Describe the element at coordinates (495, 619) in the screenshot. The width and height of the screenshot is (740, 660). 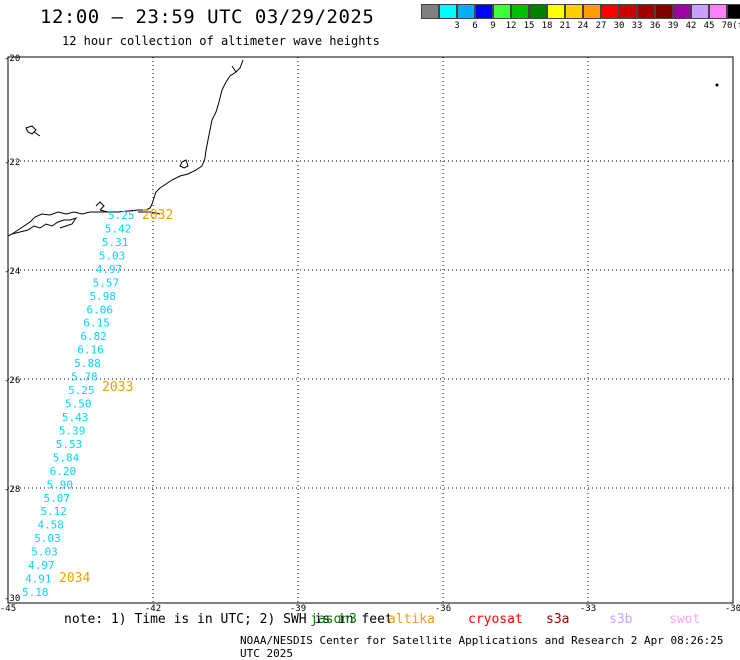
I see `satellite-legend-item: cryosat` at that location.